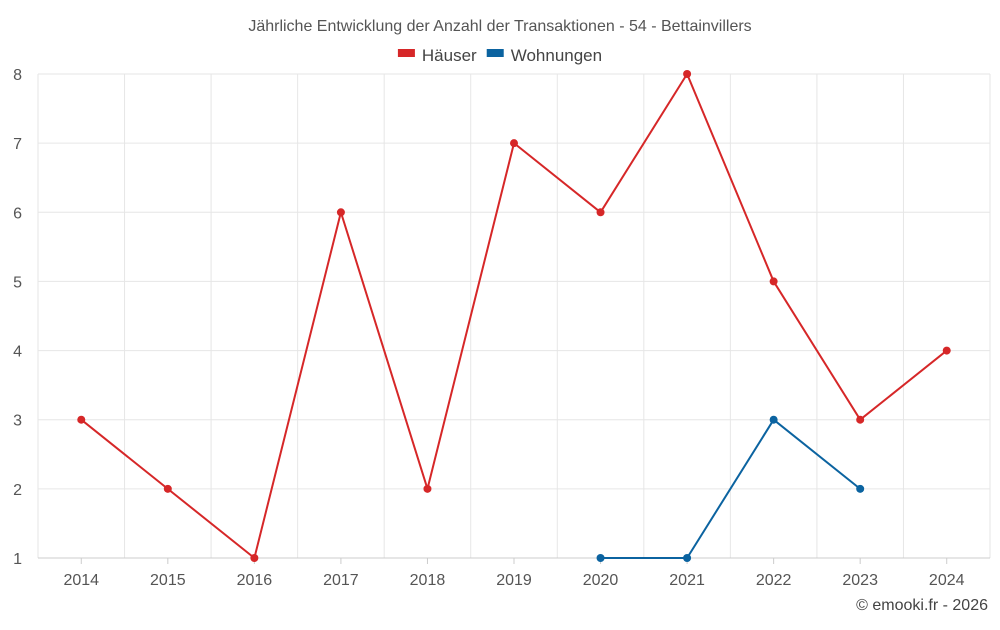 The width and height of the screenshot is (1000, 630). What do you see at coordinates (947, 580) in the screenshot?
I see `x-tick-label: 2024` at bounding box center [947, 580].